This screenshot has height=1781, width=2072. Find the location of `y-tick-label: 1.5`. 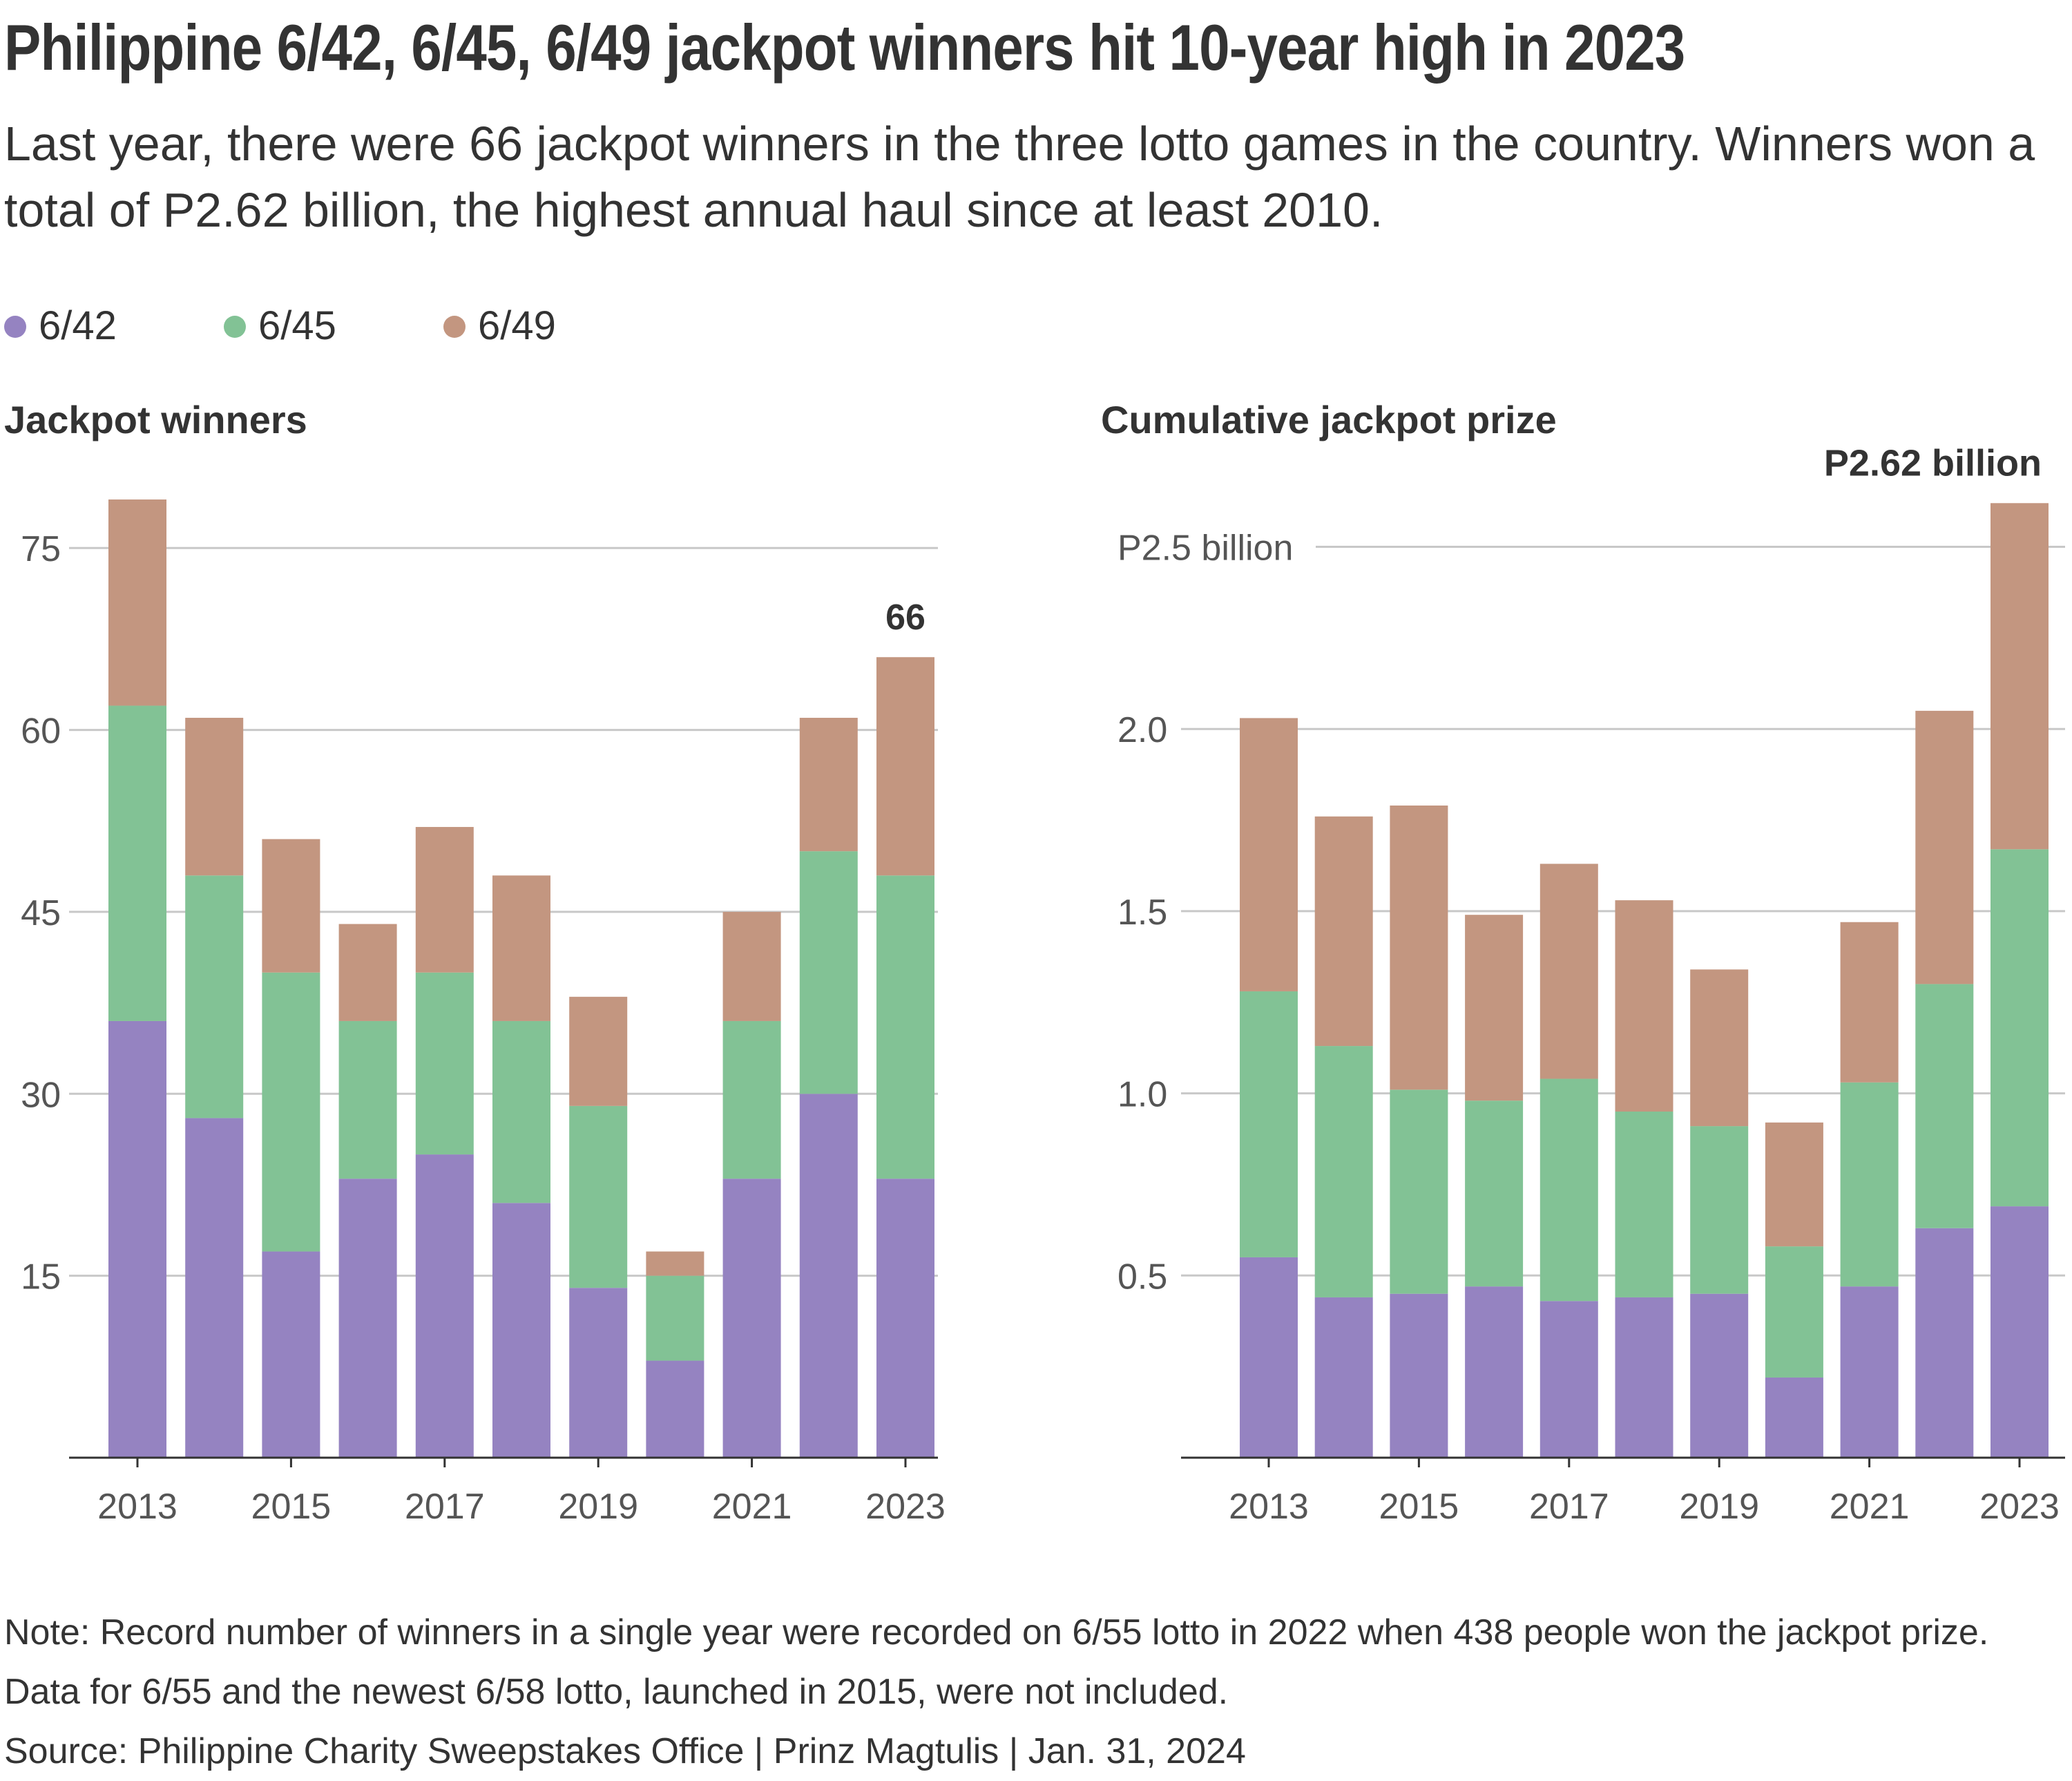

y-tick-label: 1.5 is located at coordinates (1142, 913).